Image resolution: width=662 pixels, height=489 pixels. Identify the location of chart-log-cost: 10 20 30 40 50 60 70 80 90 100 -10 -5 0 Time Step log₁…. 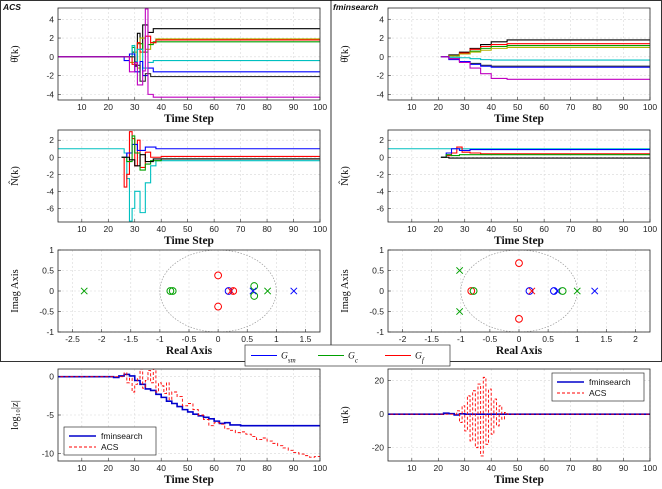
(168, 427).